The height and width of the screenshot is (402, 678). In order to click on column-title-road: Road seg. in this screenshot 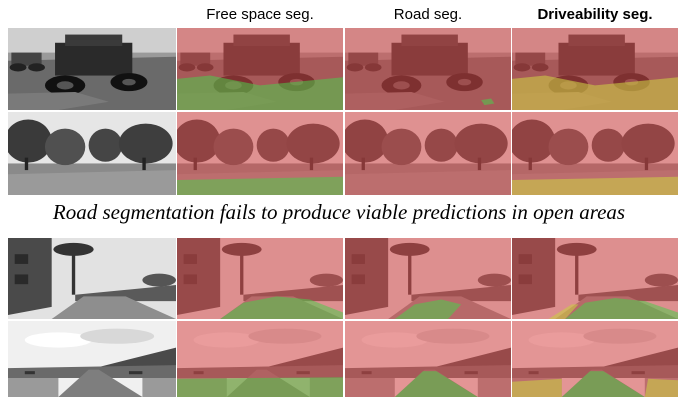, I will do `click(428, 14)`.